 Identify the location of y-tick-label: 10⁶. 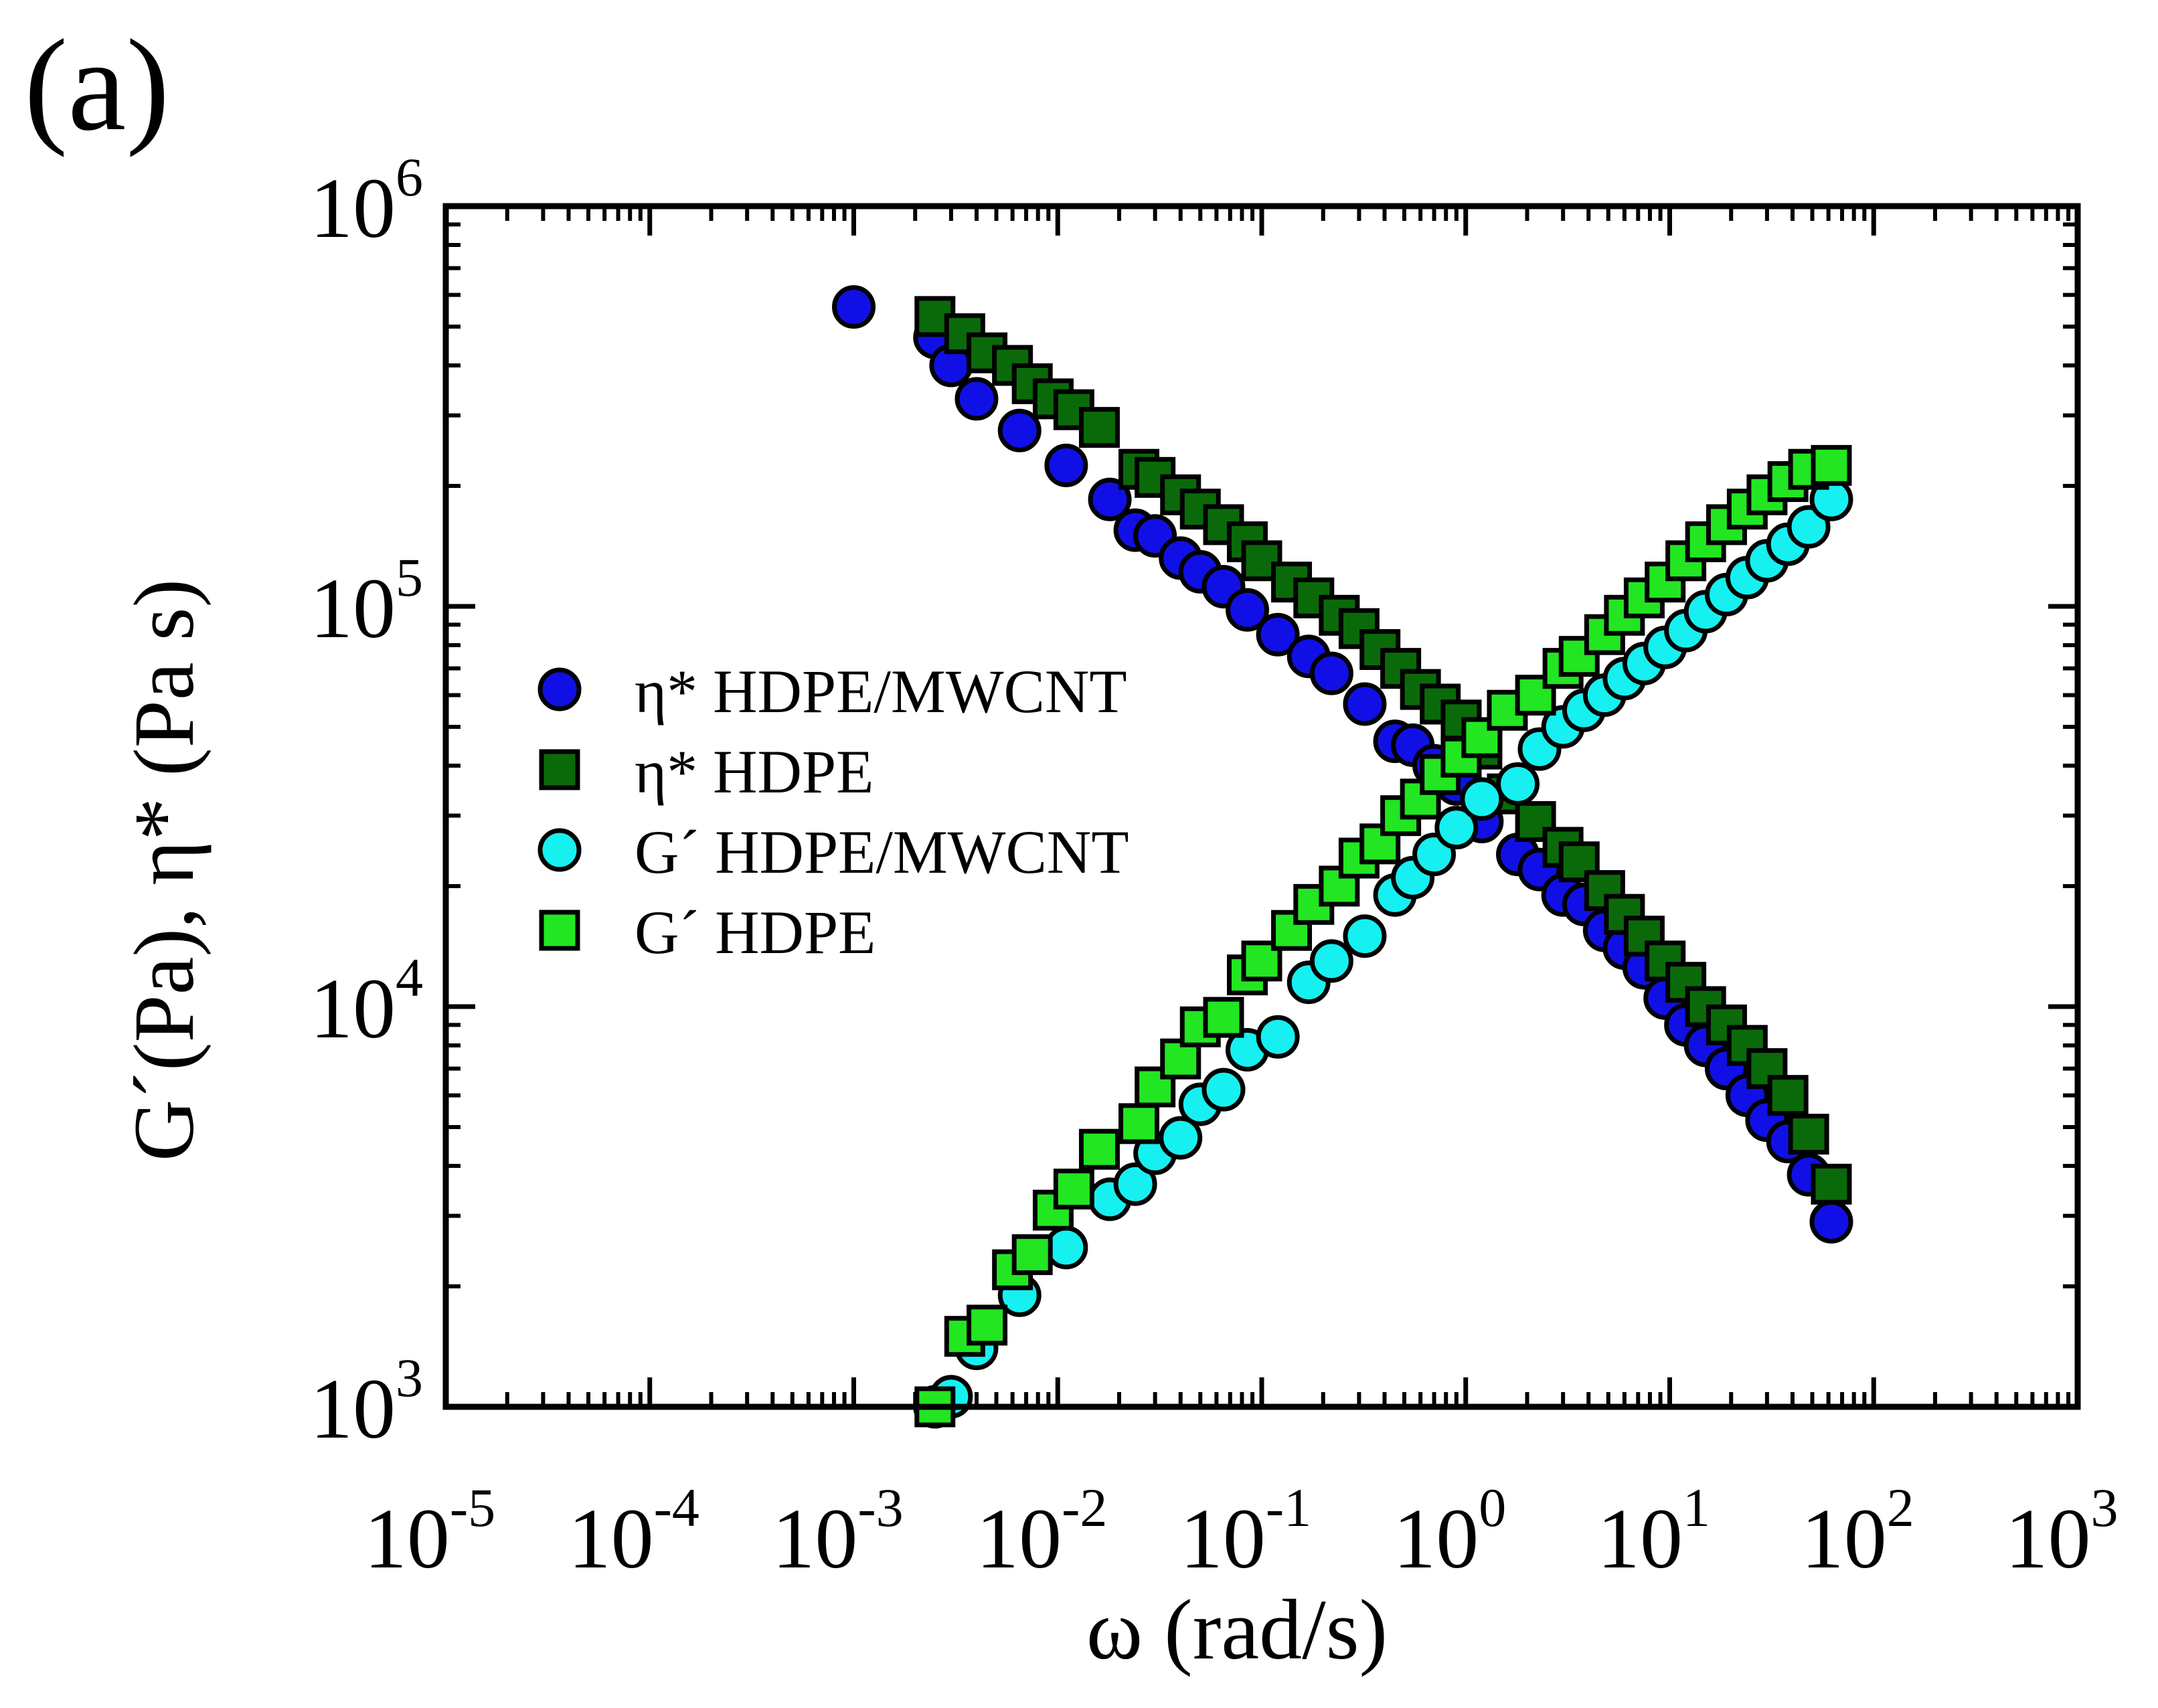
(366, 201).